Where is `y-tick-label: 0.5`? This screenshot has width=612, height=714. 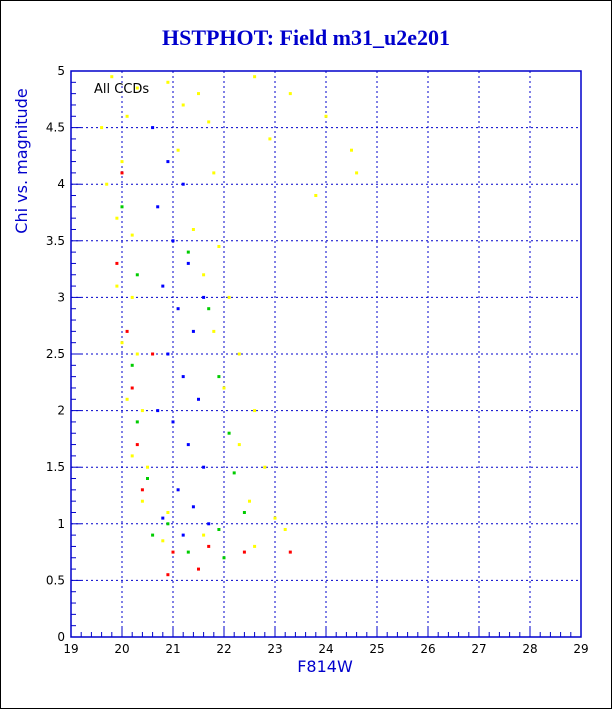 y-tick-label: 0.5 is located at coordinates (55, 580).